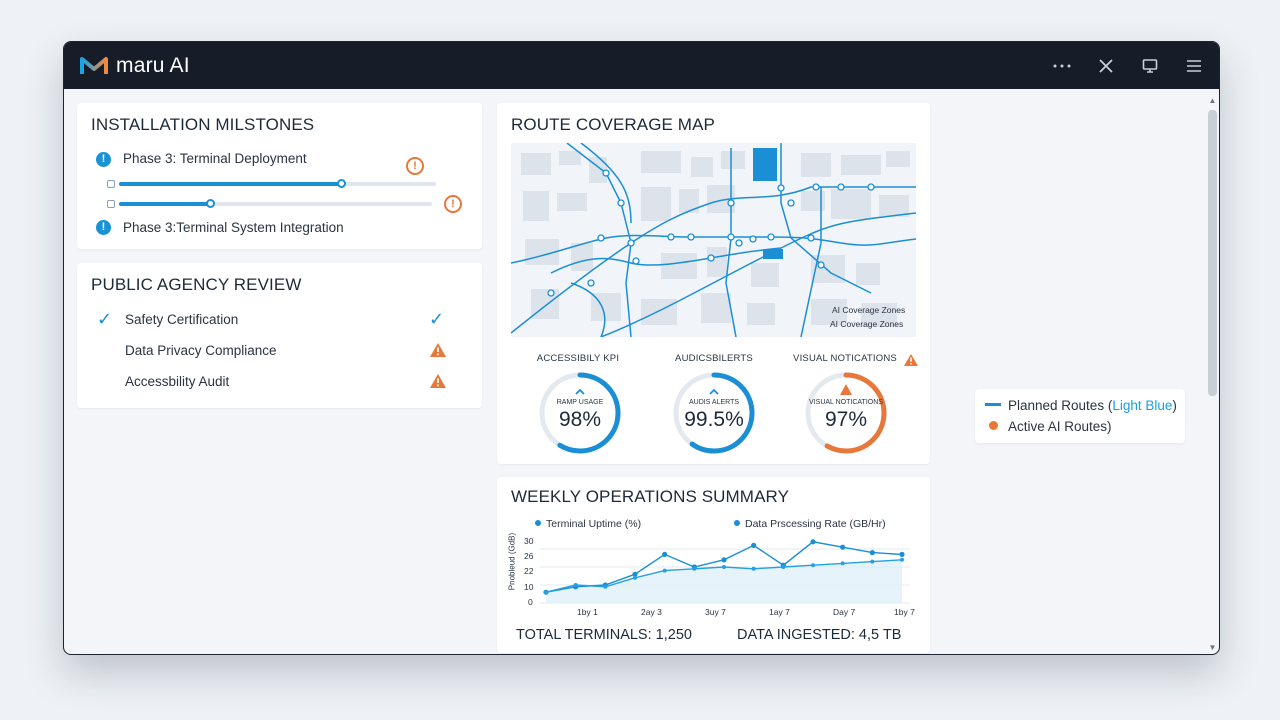 This screenshot has height=720, width=1280. I want to click on review-title: PUBLIC AGENCY REVIEW, so click(196, 284).